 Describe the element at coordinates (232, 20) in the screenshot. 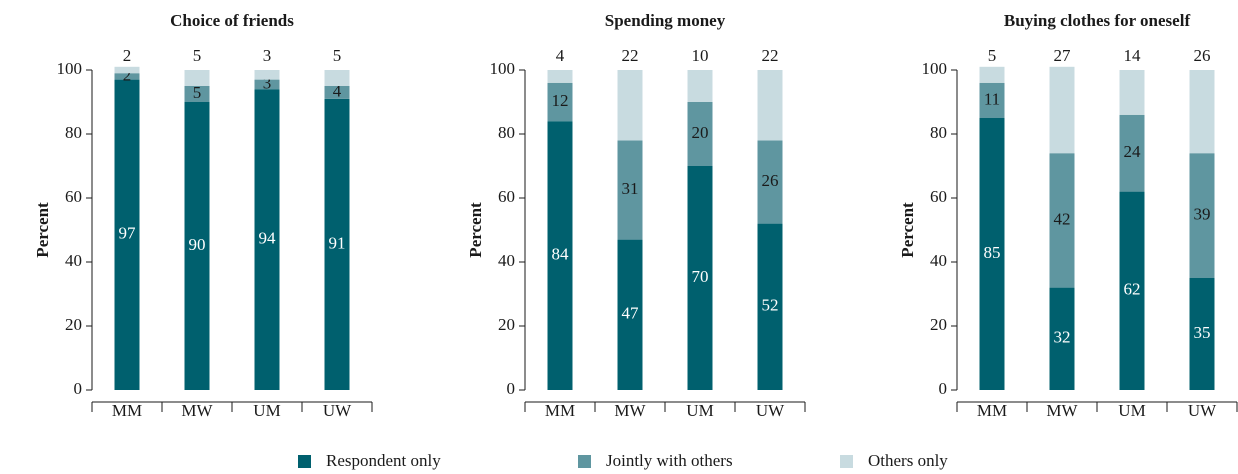

I see `chart-title: Choice of friends` at that location.